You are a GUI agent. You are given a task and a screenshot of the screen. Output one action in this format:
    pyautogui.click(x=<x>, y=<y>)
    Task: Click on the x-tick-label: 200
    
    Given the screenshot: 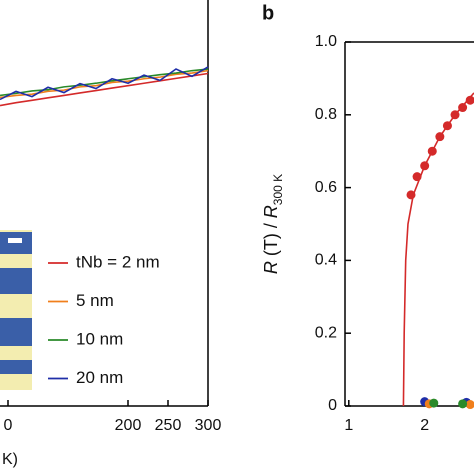 What is the action you would take?
    pyautogui.click(x=128, y=425)
    